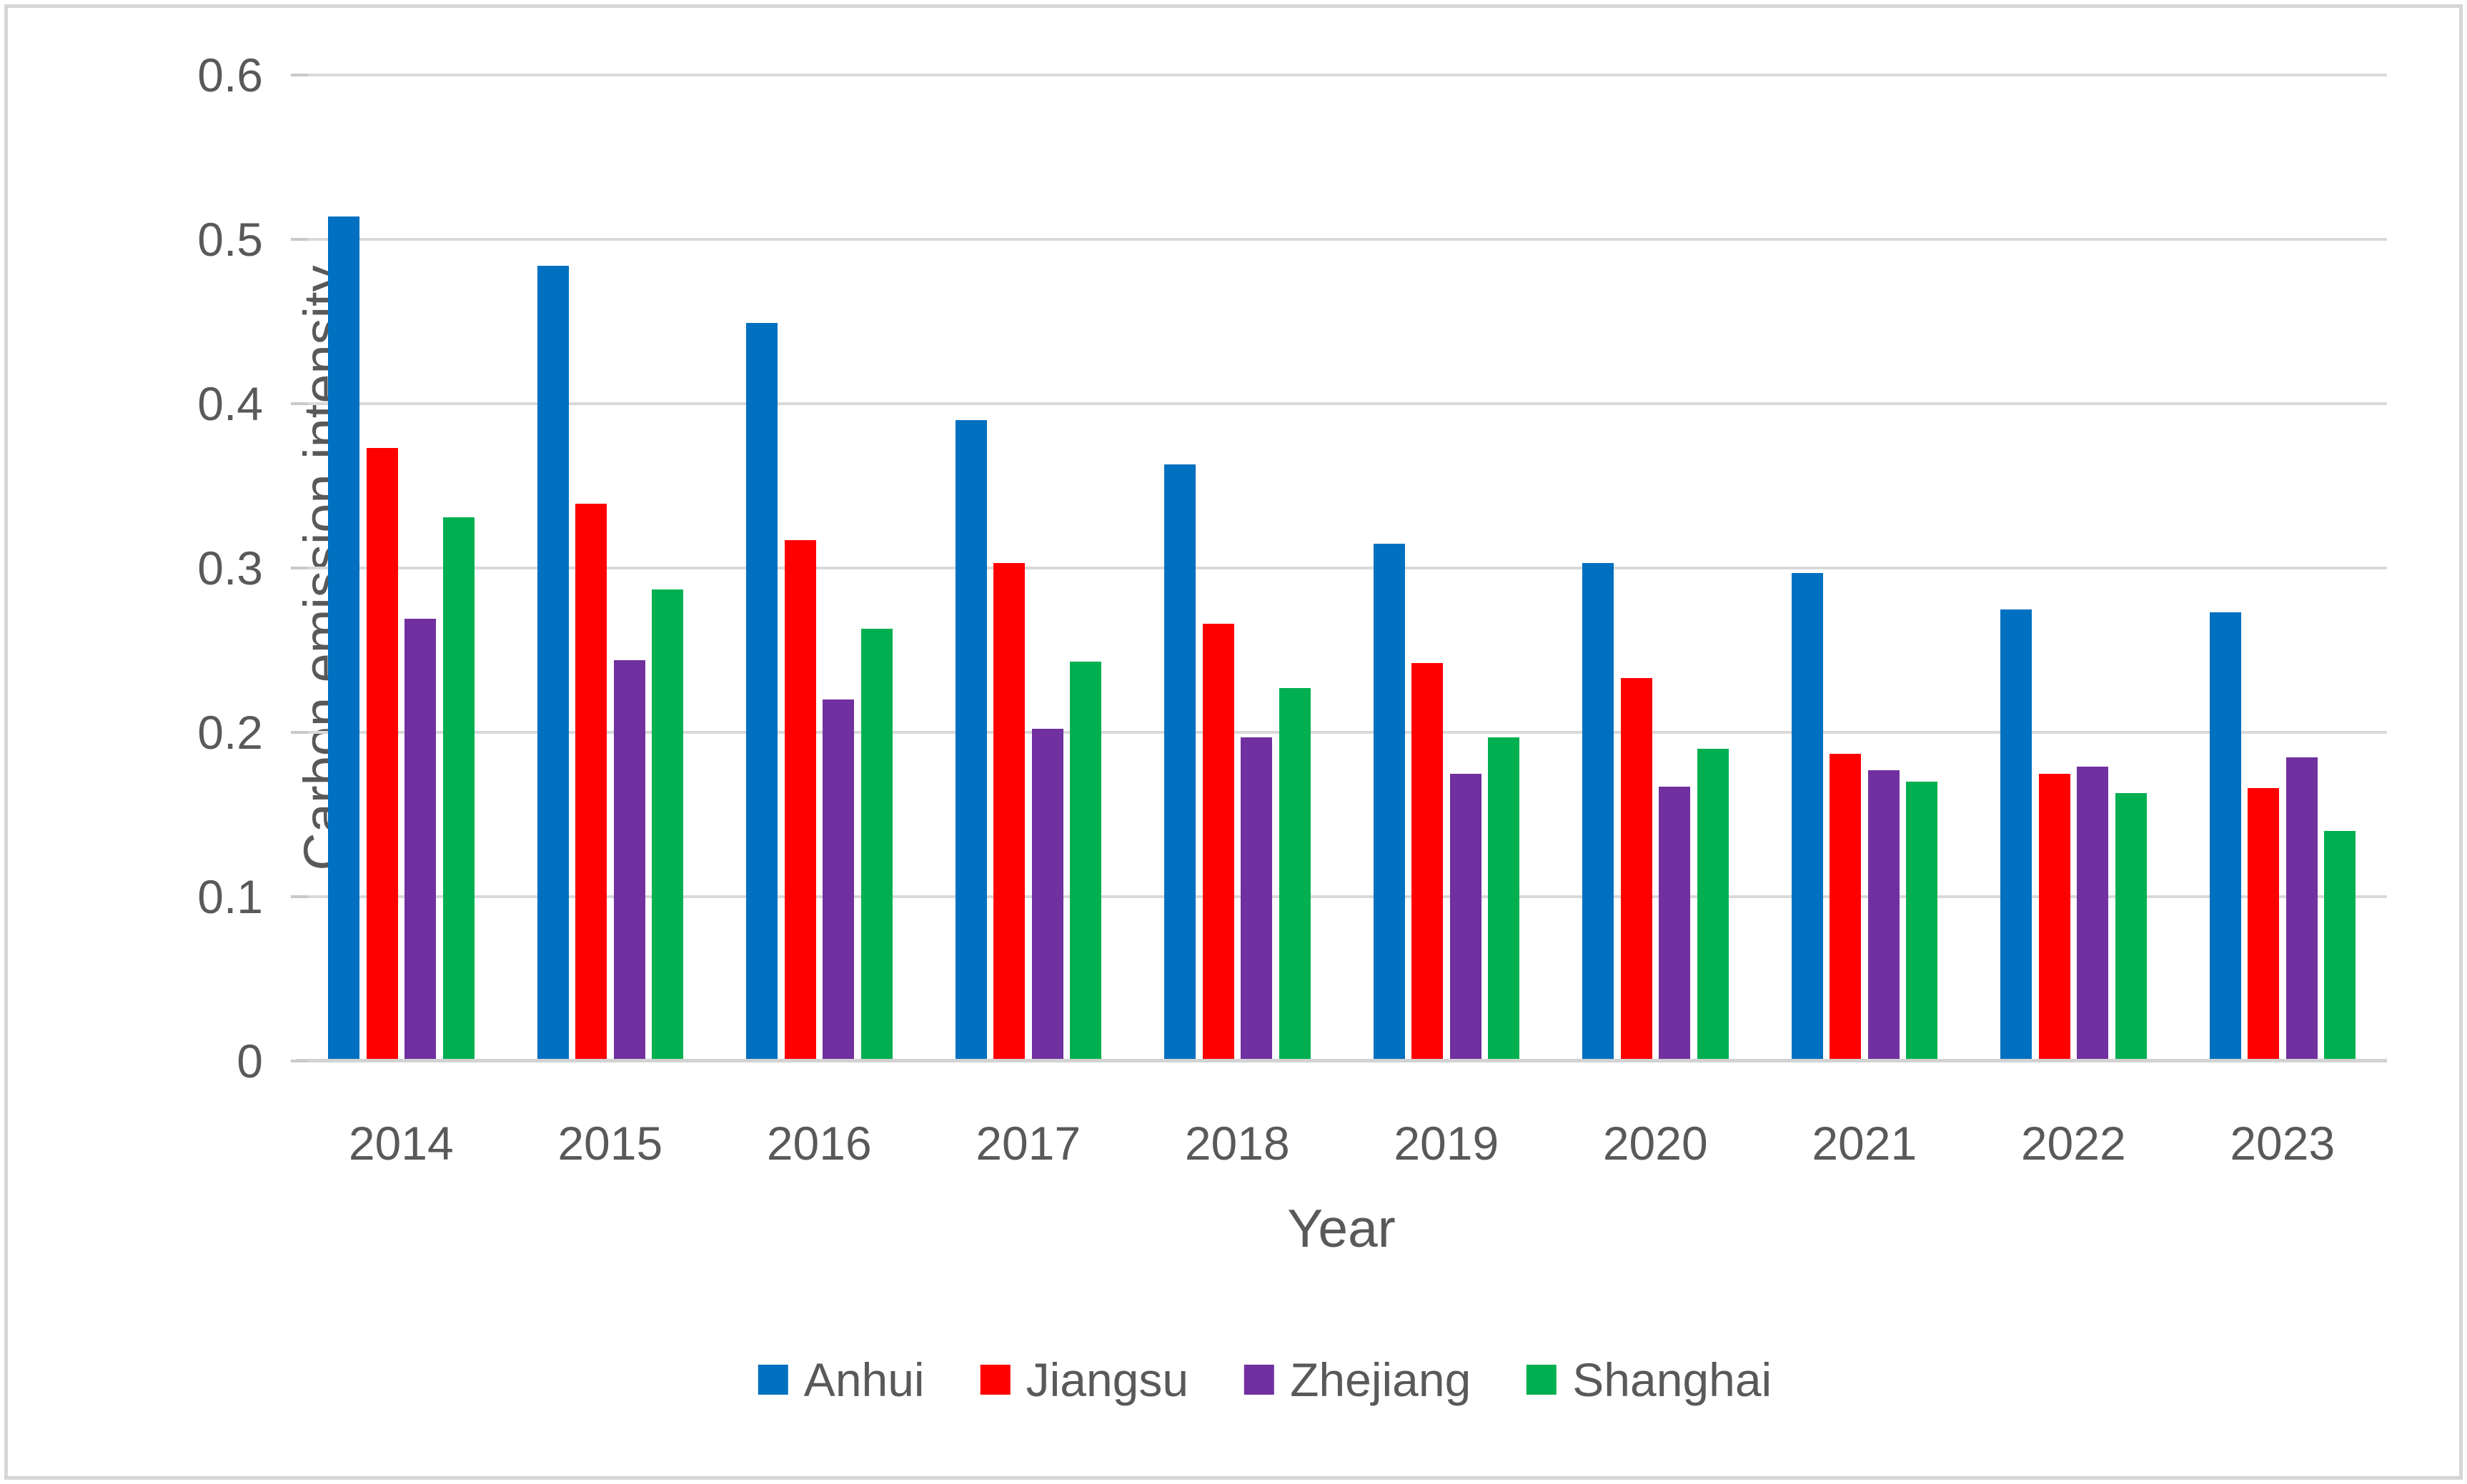 This screenshot has height=1484, width=2467. I want to click on y-tick-label: 0.6, so click(230, 75).